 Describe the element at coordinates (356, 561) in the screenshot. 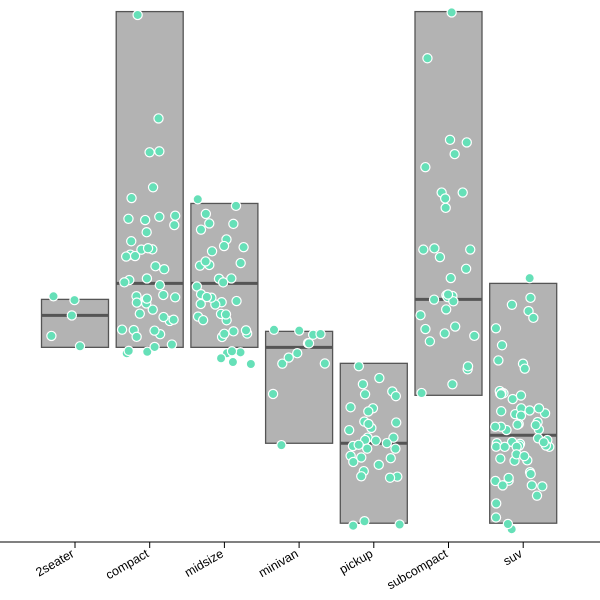

I see `x-tick-label-pickup: pickup` at that location.